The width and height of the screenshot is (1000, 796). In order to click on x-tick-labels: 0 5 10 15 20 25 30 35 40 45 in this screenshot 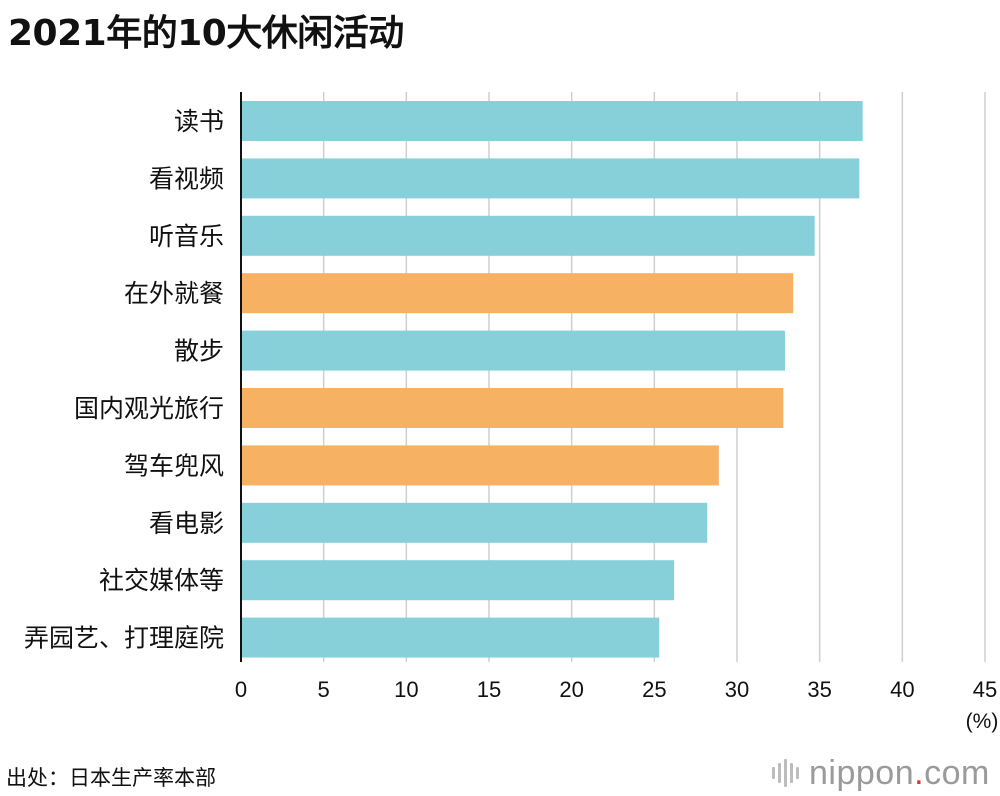, I will do `click(616, 689)`.